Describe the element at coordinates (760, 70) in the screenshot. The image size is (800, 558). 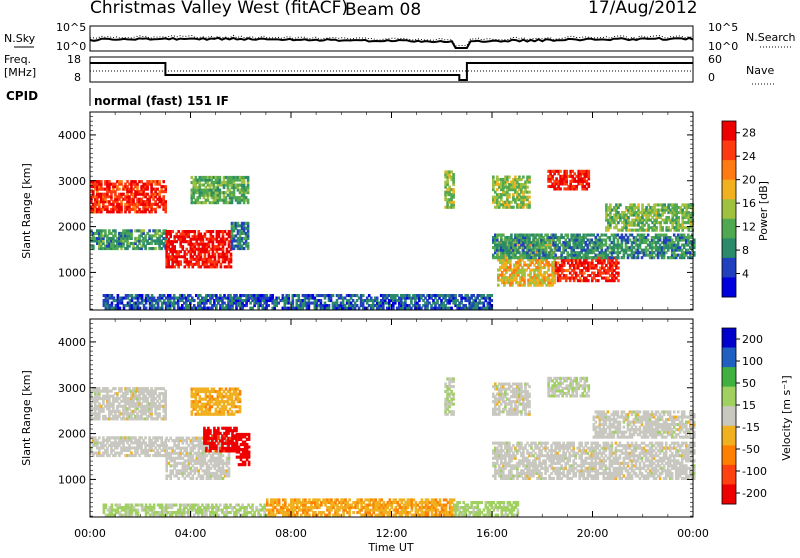
I see `nave-label: Nave` at that location.